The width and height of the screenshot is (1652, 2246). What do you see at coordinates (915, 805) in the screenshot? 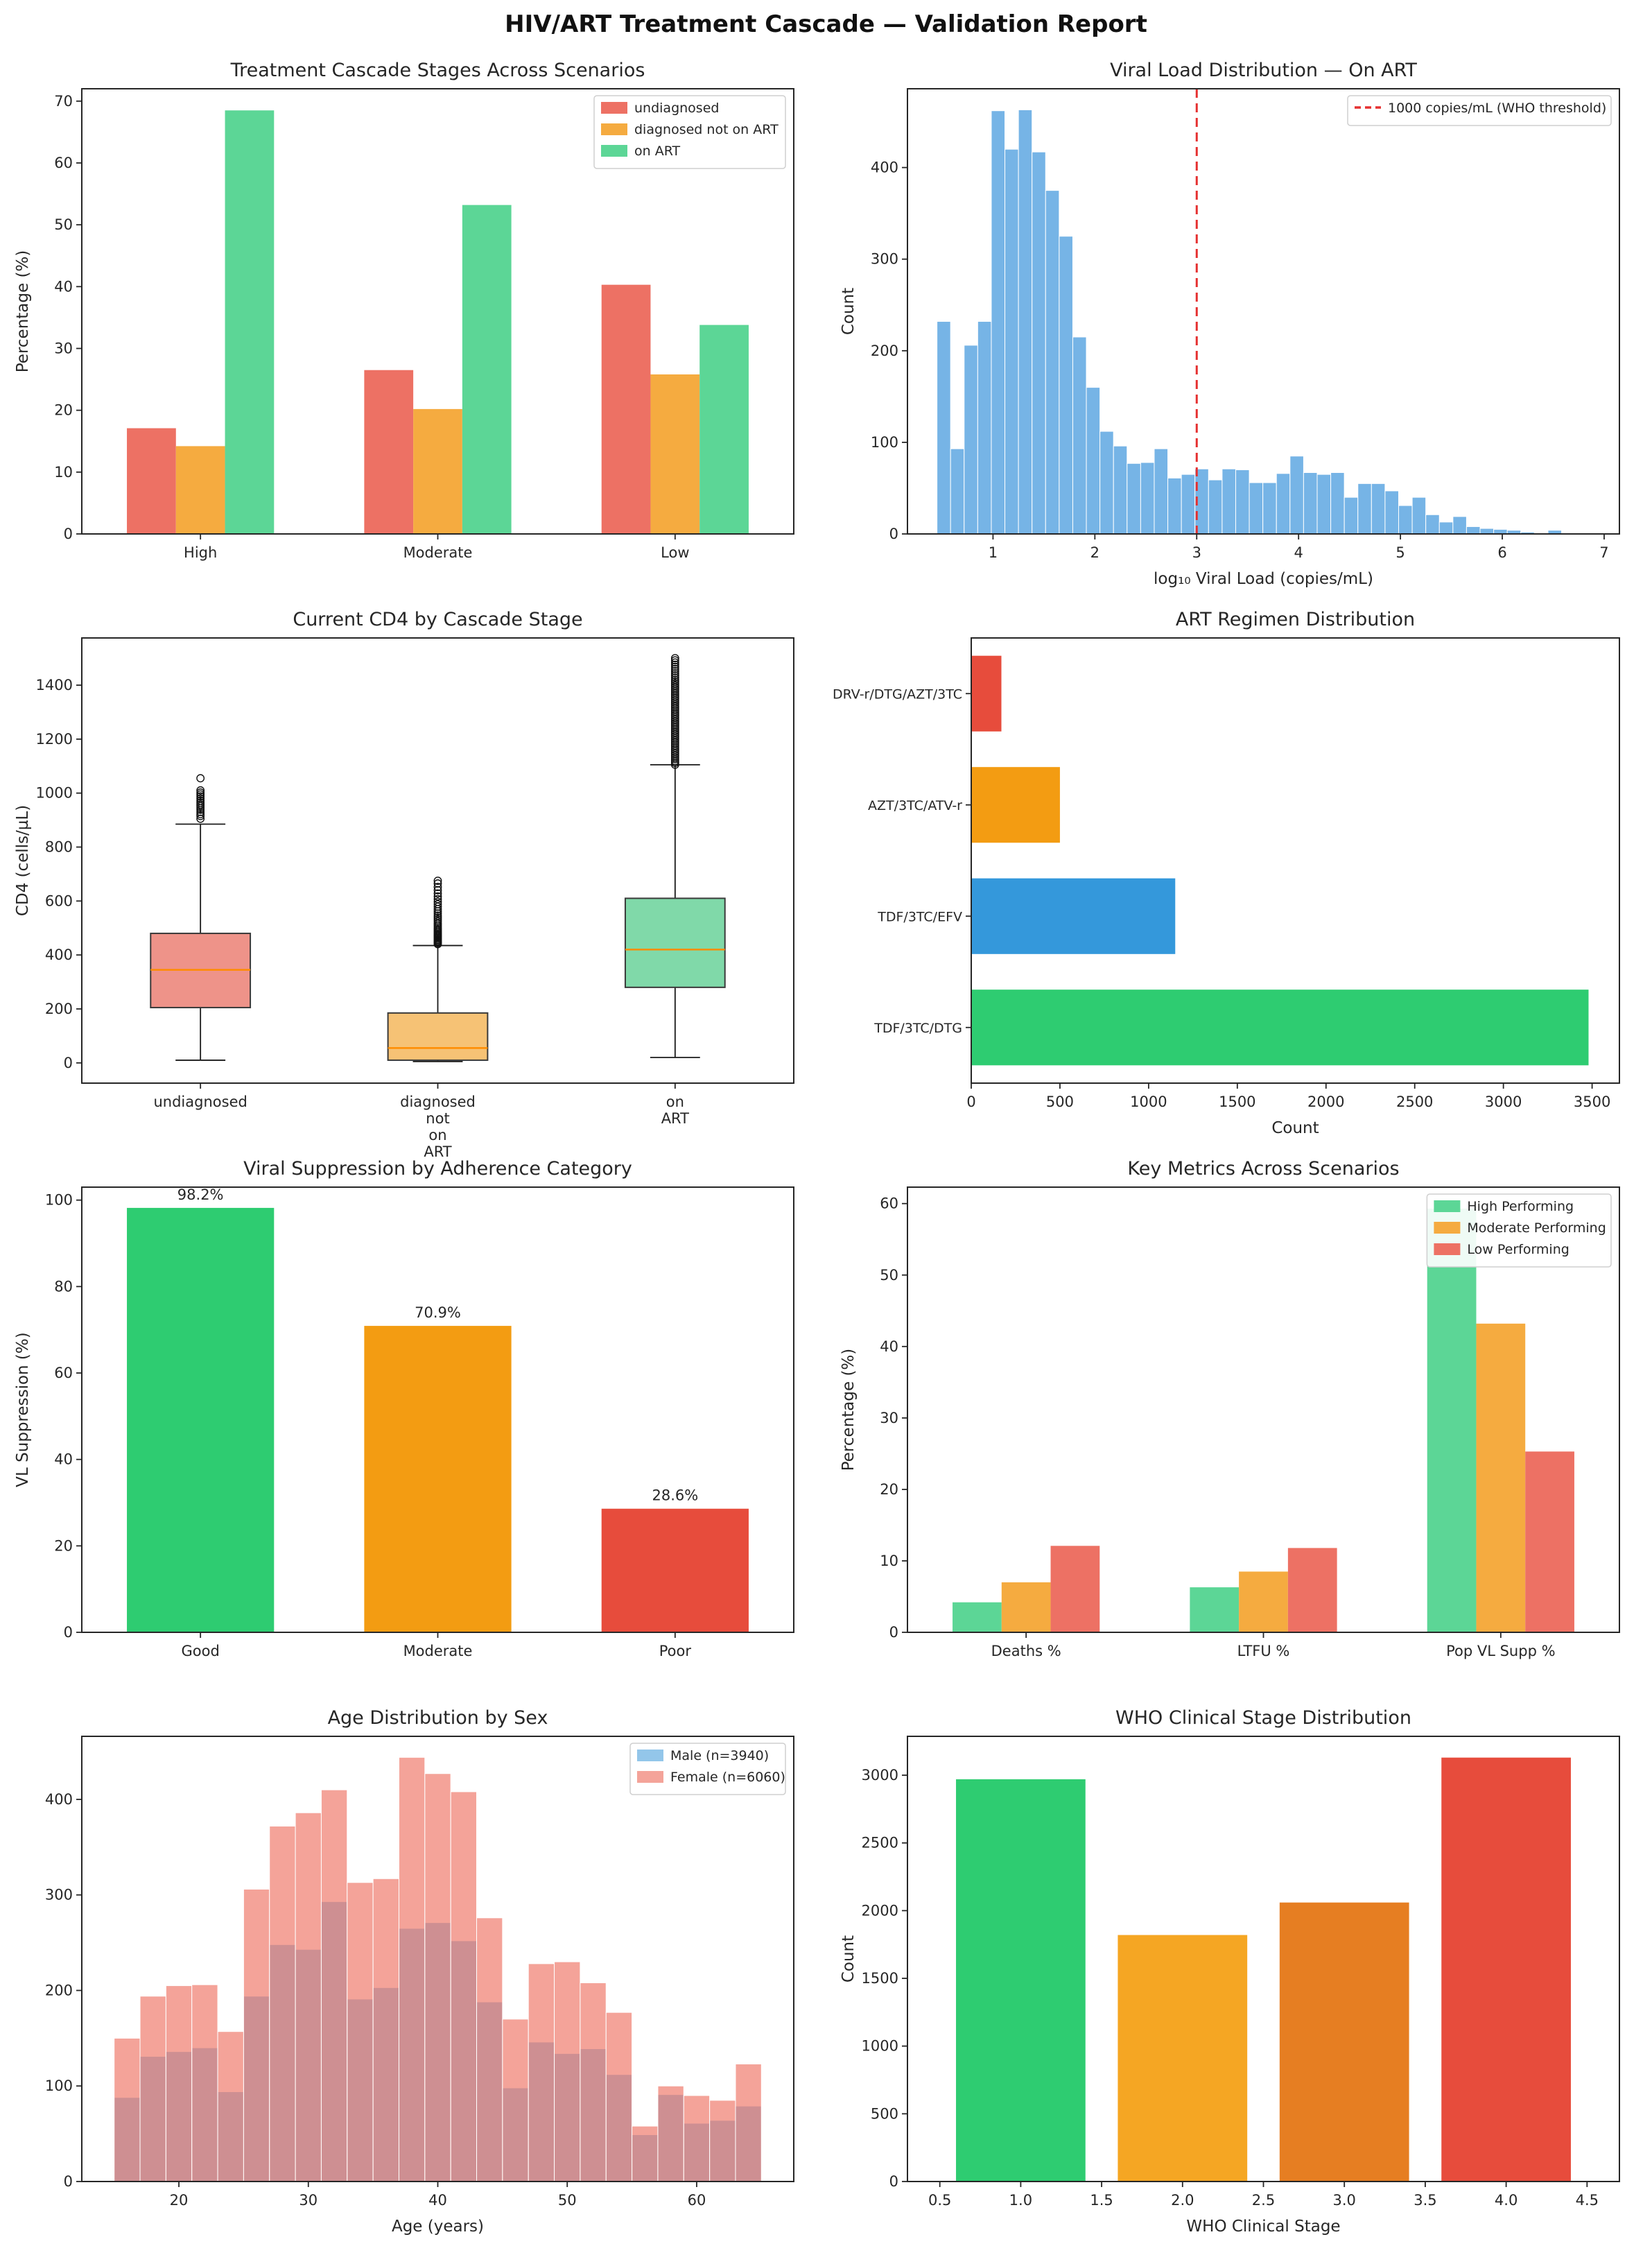
I see `category-label: AZT/3TC/ATV-r` at bounding box center [915, 805].